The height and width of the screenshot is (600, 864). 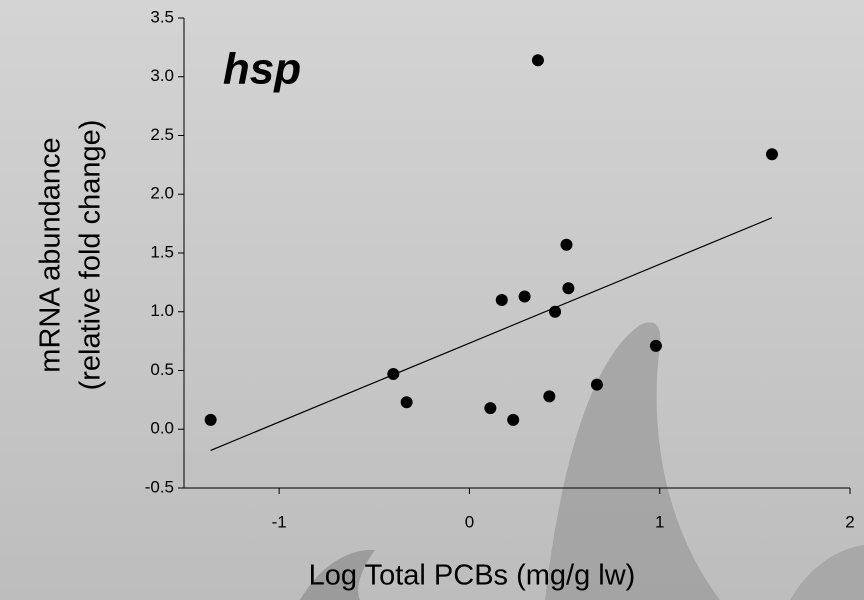 What do you see at coordinates (827, 572) in the screenshot?
I see `fin-right` at bounding box center [827, 572].